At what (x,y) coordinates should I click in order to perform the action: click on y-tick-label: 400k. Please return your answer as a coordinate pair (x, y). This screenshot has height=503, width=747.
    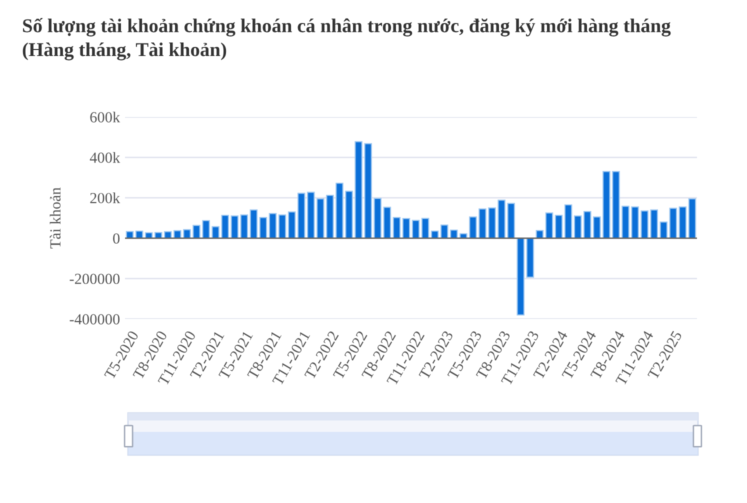
    Looking at the image, I should click on (105, 157).